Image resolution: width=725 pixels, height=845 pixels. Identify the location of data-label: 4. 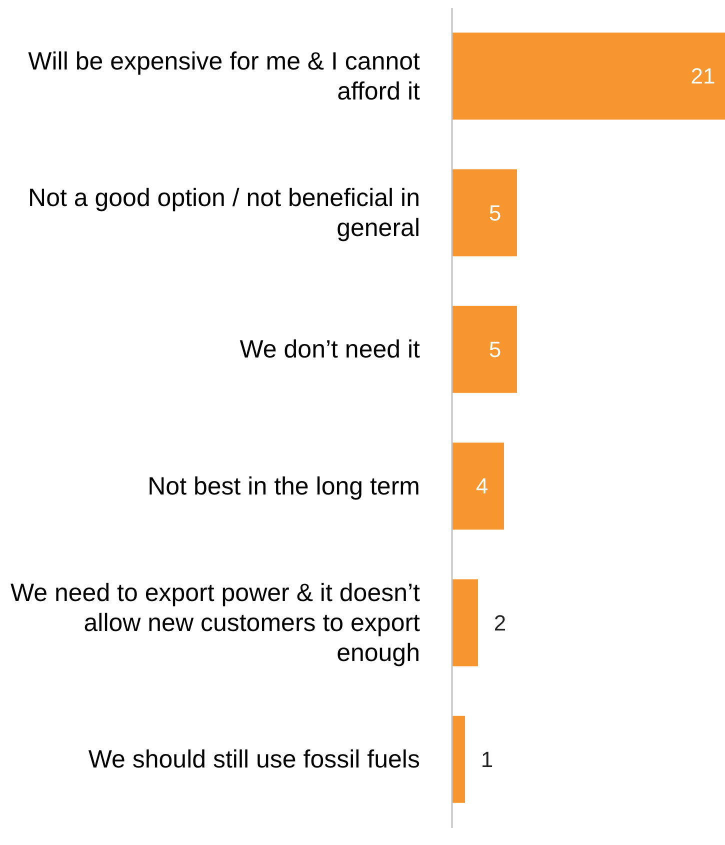
(482, 486).